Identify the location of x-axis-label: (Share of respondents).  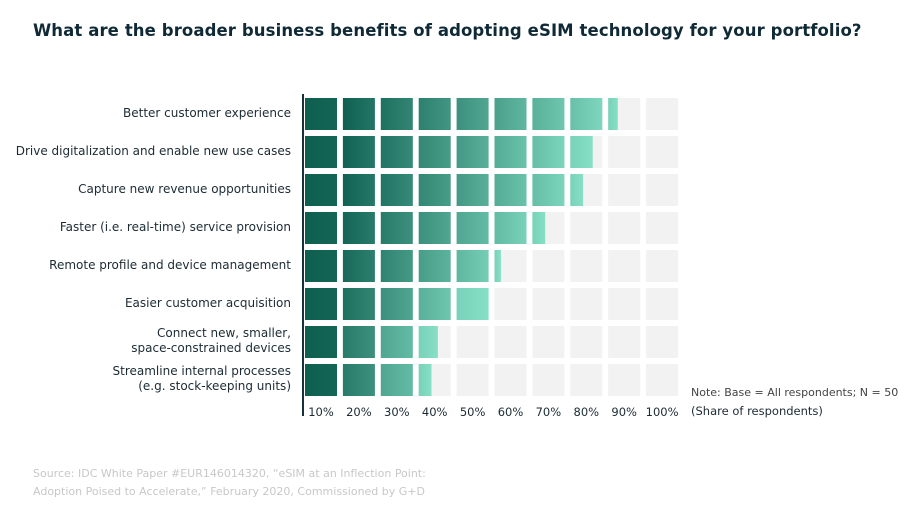
(757, 411).